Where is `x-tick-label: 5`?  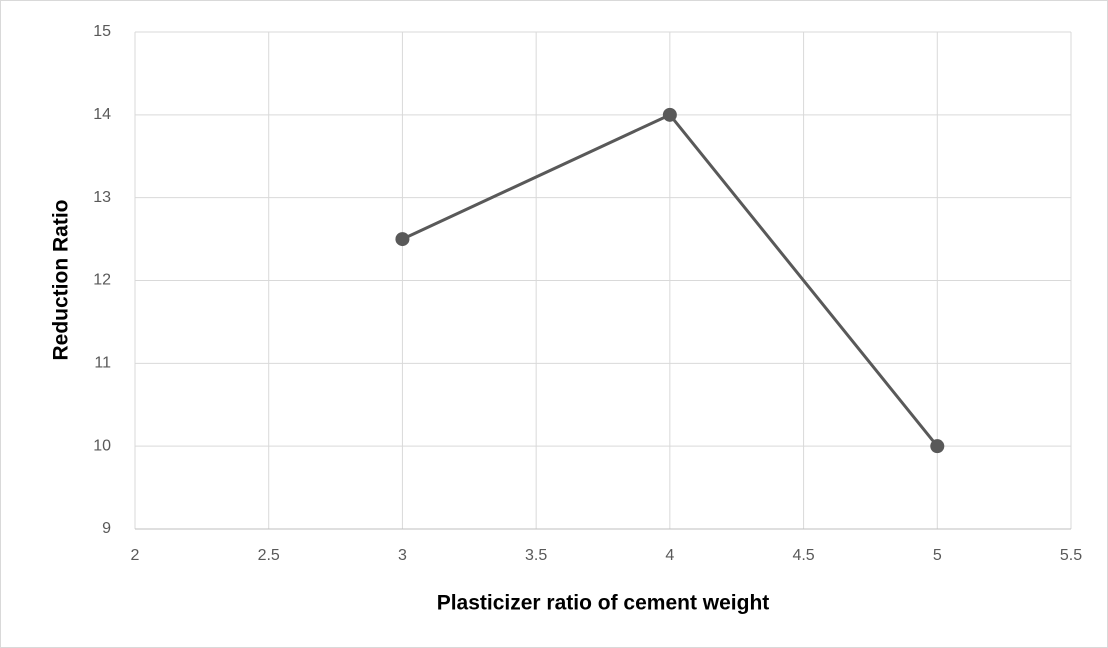 x-tick-label: 5 is located at coordinates (937, 555).